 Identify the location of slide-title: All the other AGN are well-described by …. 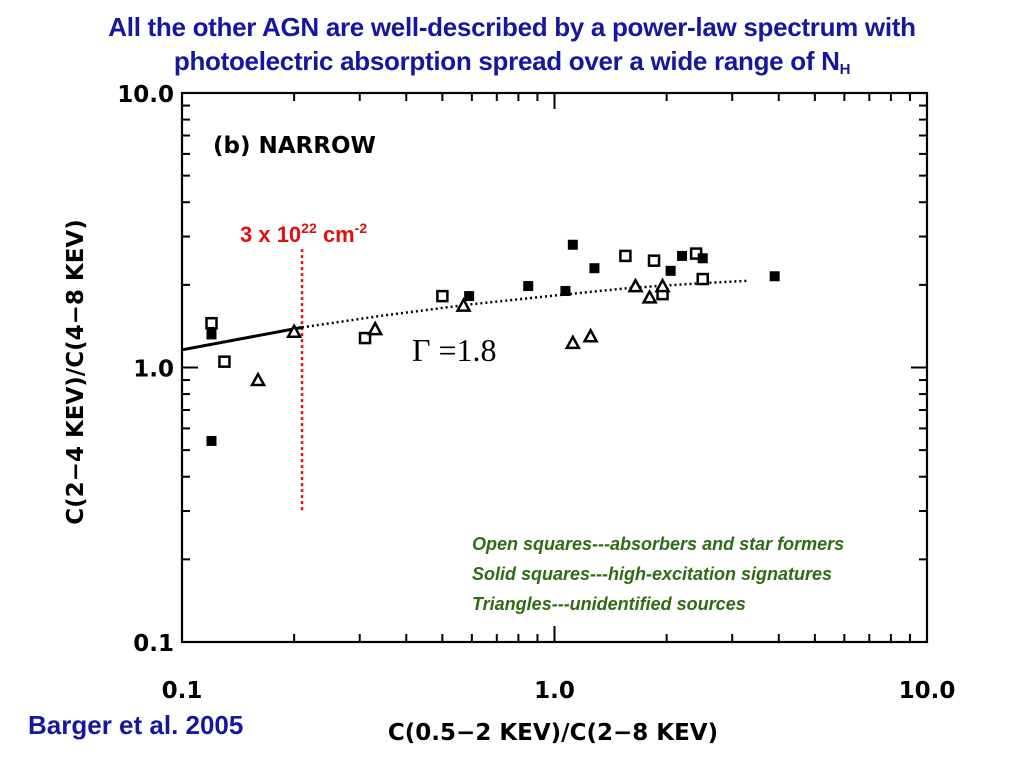
(512, 44).